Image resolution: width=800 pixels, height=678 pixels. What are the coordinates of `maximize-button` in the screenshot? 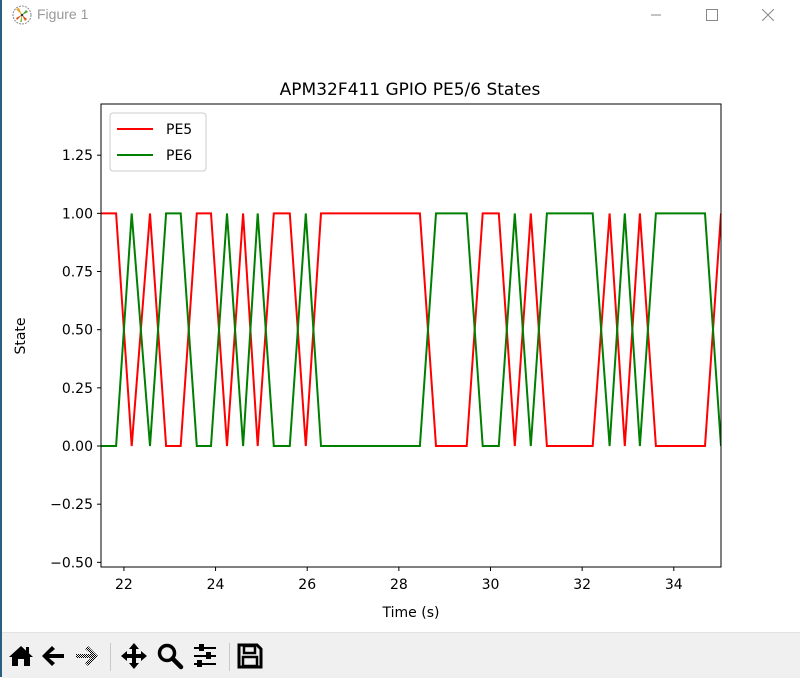 It's located at (712, 15).